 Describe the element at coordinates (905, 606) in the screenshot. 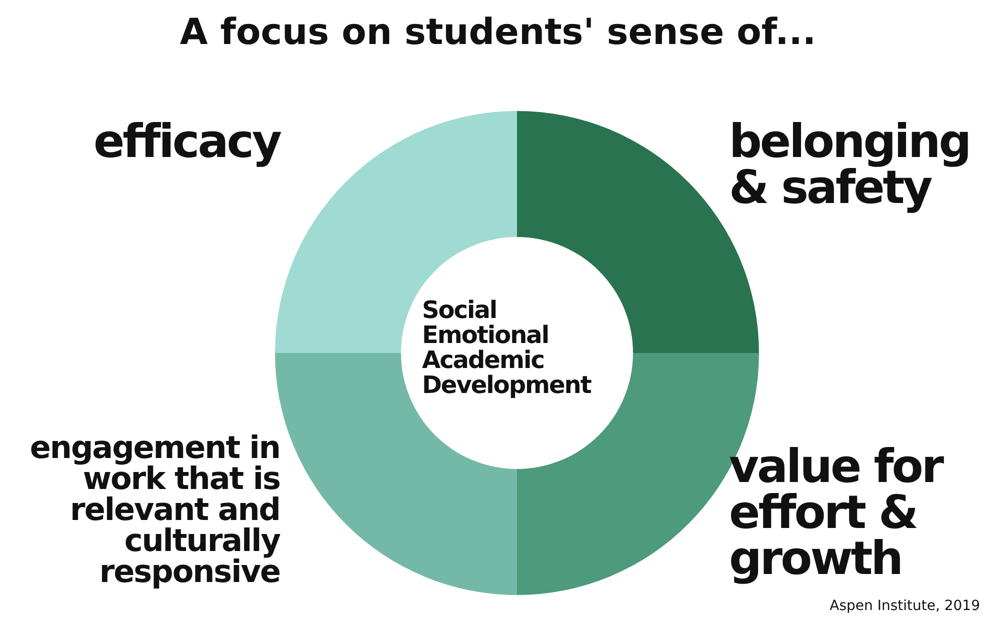

I see `text: Aspen Institute, 2019` at that location.